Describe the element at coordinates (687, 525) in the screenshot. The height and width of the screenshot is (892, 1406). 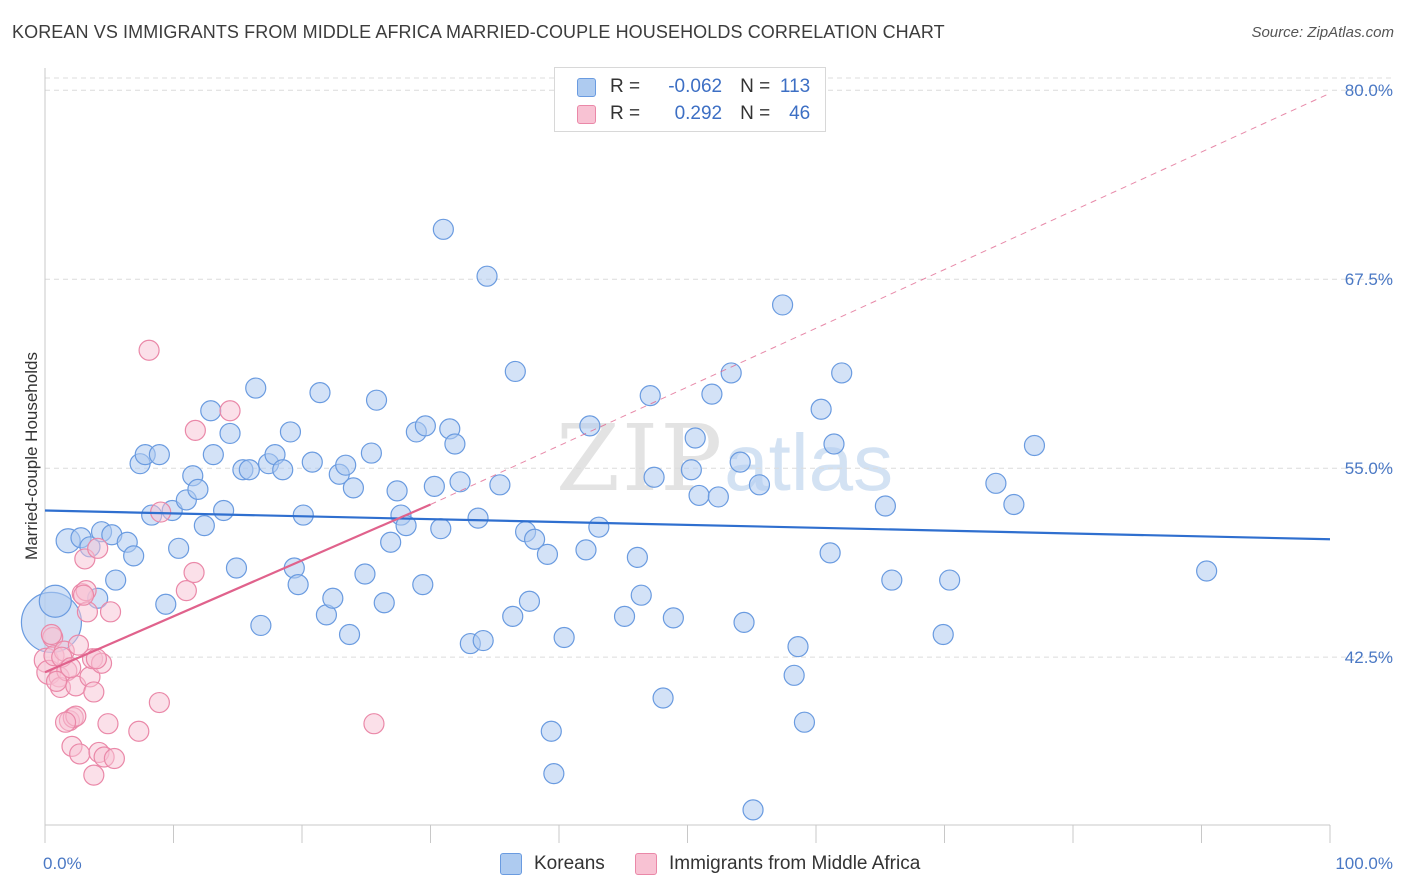
I see `korean-trend-line` at that location.